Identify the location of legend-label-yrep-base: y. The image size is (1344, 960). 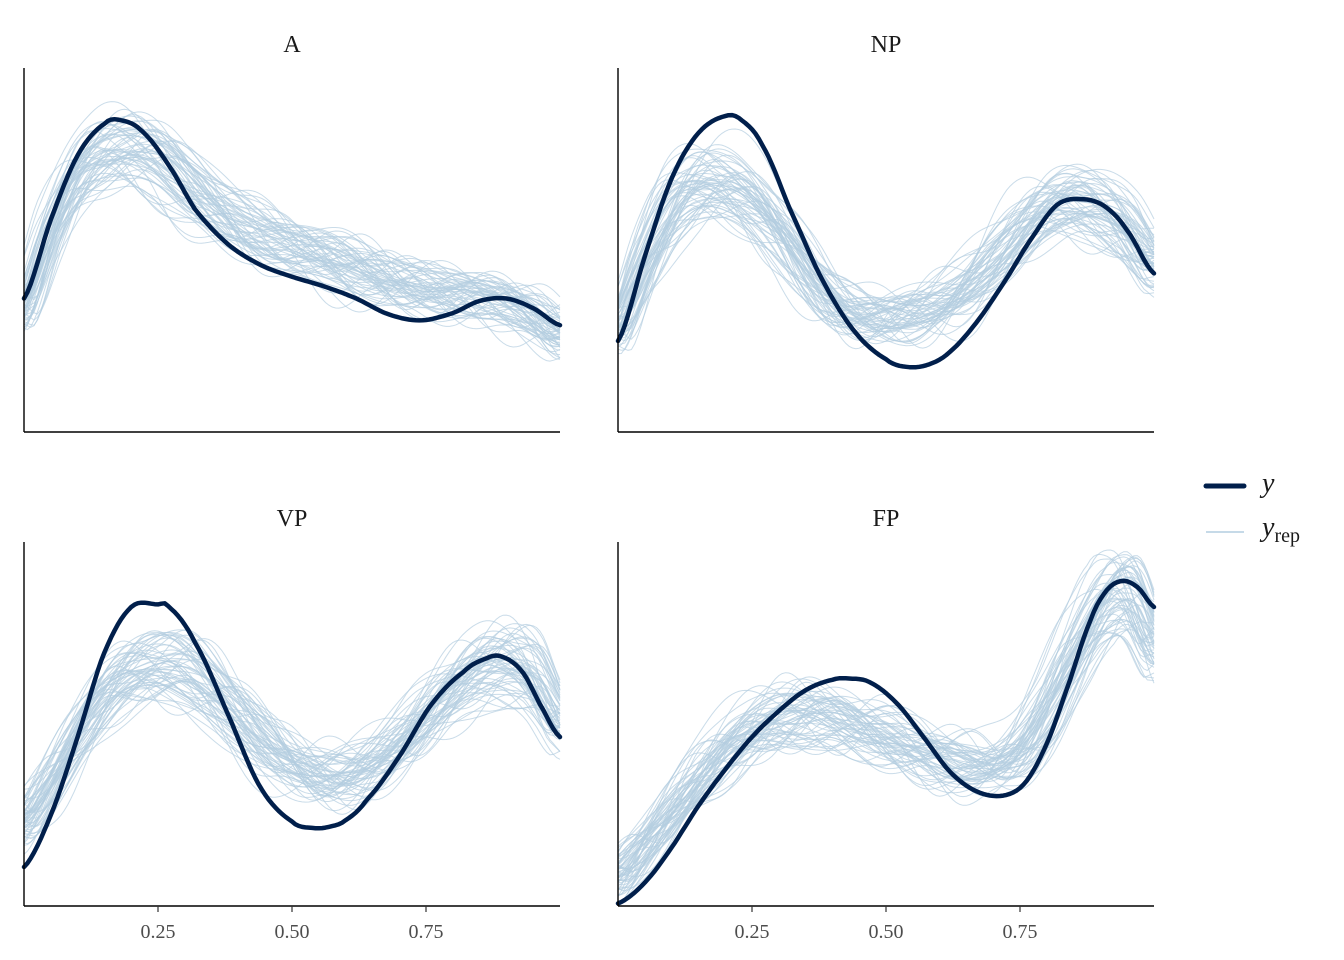
(1267, 527).